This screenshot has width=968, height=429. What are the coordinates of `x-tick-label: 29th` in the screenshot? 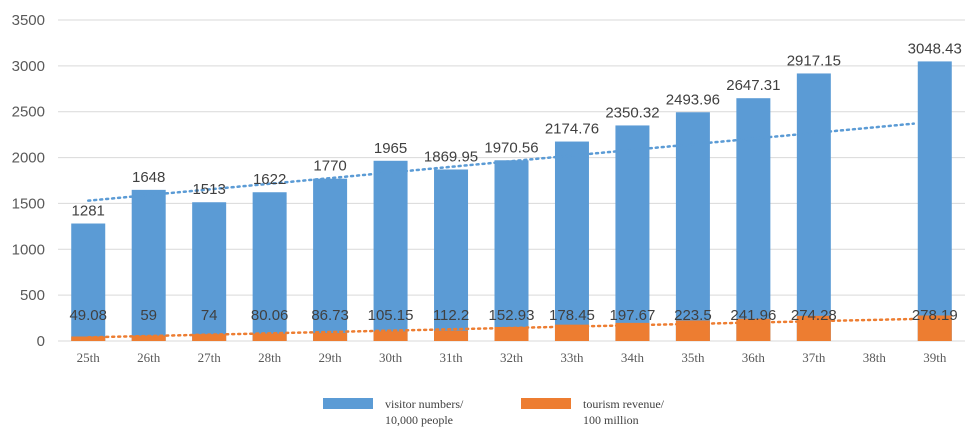 It's located at (331, 357).